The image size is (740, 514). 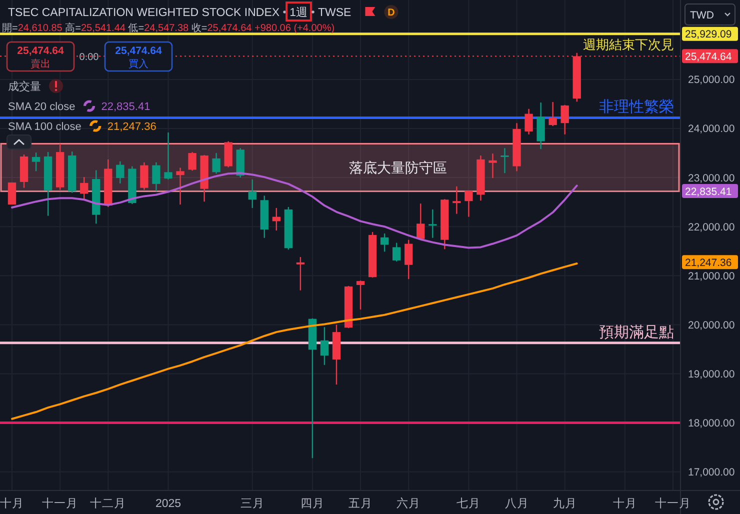 I want to click on y-tick-label: 19,000.00, so click(x=711, y=374).